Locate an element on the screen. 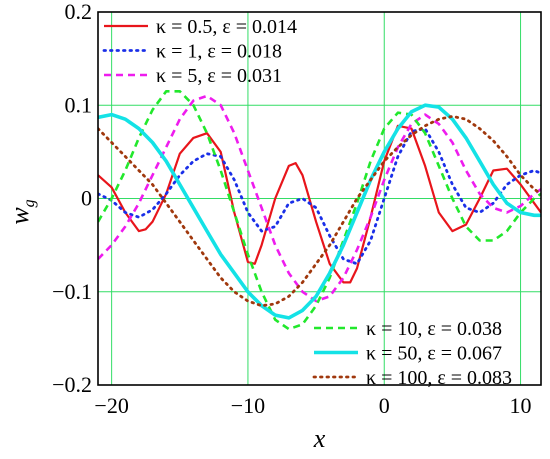 The height and width of the screenshot is (459, 550). legend-label-2: κ = 5, ε = 0.031 is located at coordinates (219, 76).